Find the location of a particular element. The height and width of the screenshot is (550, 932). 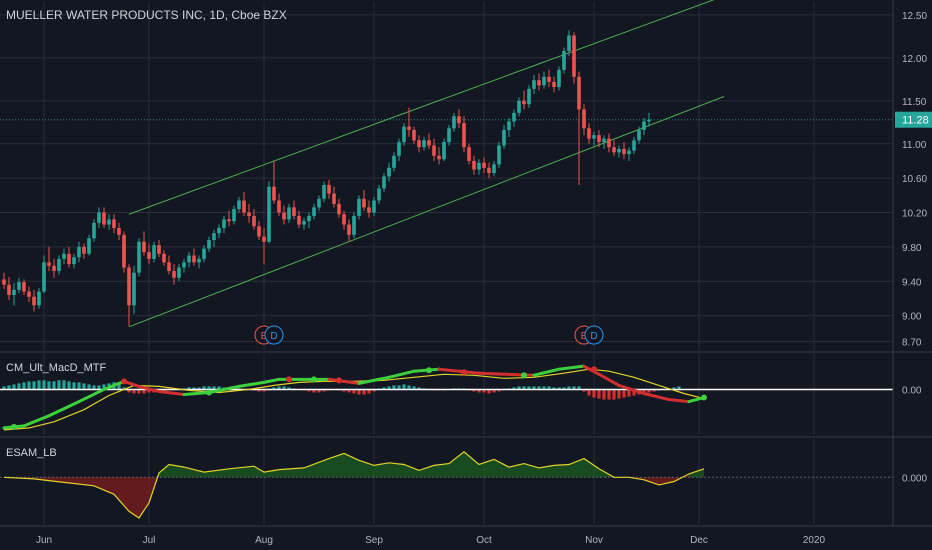

macd-axis: 0.00 is located at coordinates (912, 390).